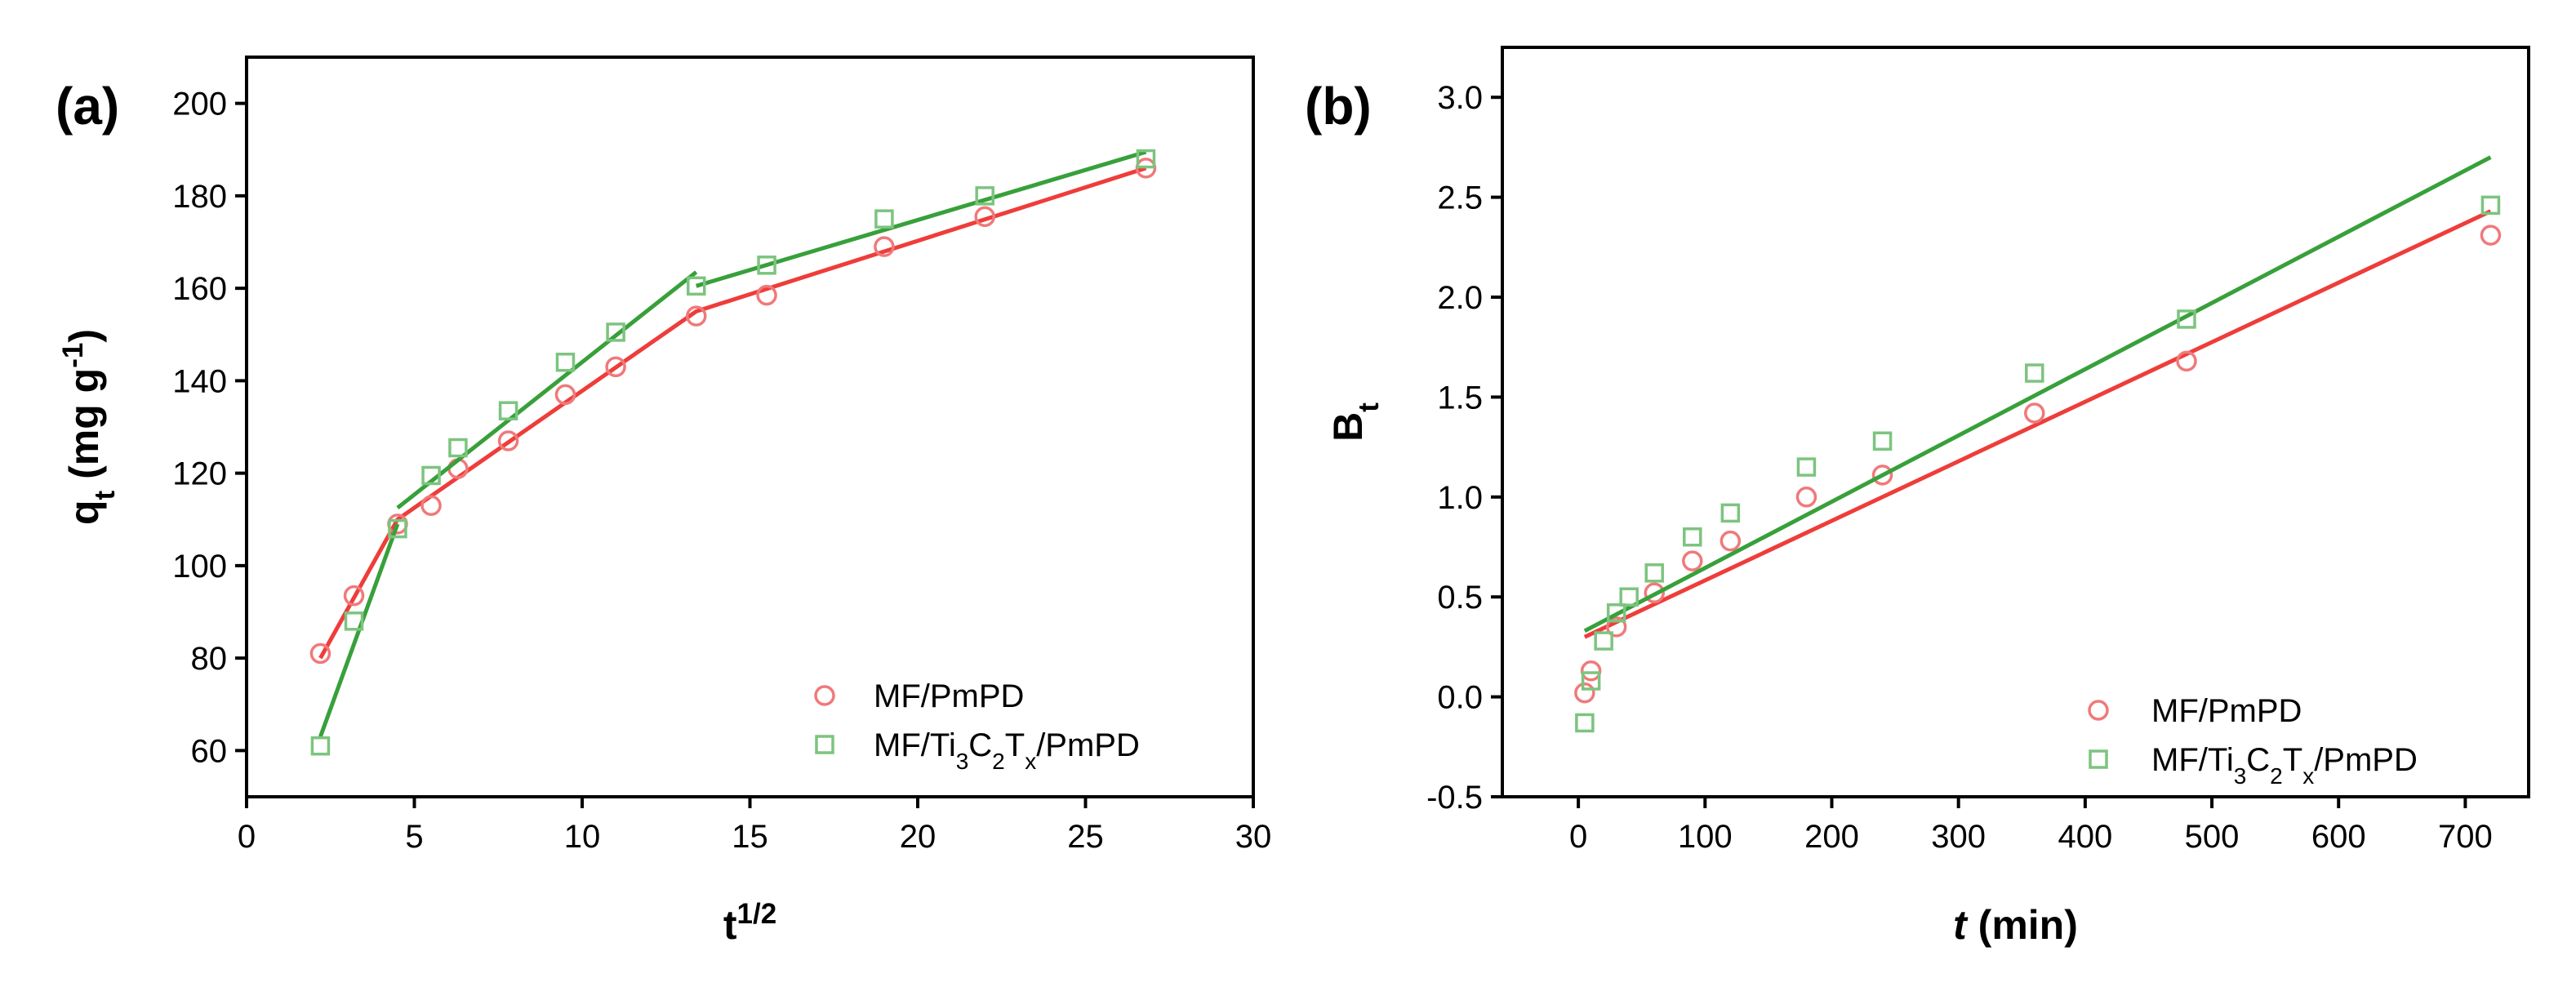 The image size is (2576, 987). I want to click on x-axis-title-var: t, so click(730, 925).